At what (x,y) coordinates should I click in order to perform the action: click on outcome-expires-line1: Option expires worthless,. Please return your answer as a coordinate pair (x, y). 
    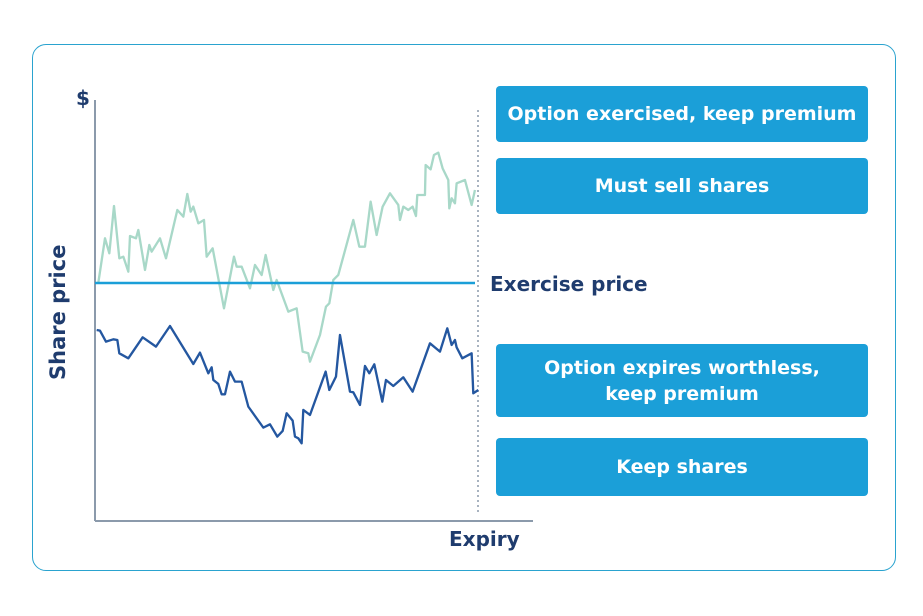
    Looking at the image, I should click on (682, 367).